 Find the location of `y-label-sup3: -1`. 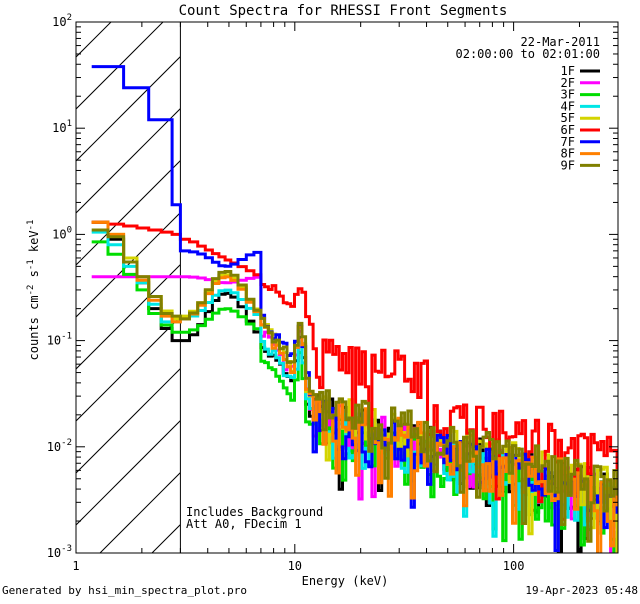

y-label-sup3: -1 is located at coordinates (31, 225).